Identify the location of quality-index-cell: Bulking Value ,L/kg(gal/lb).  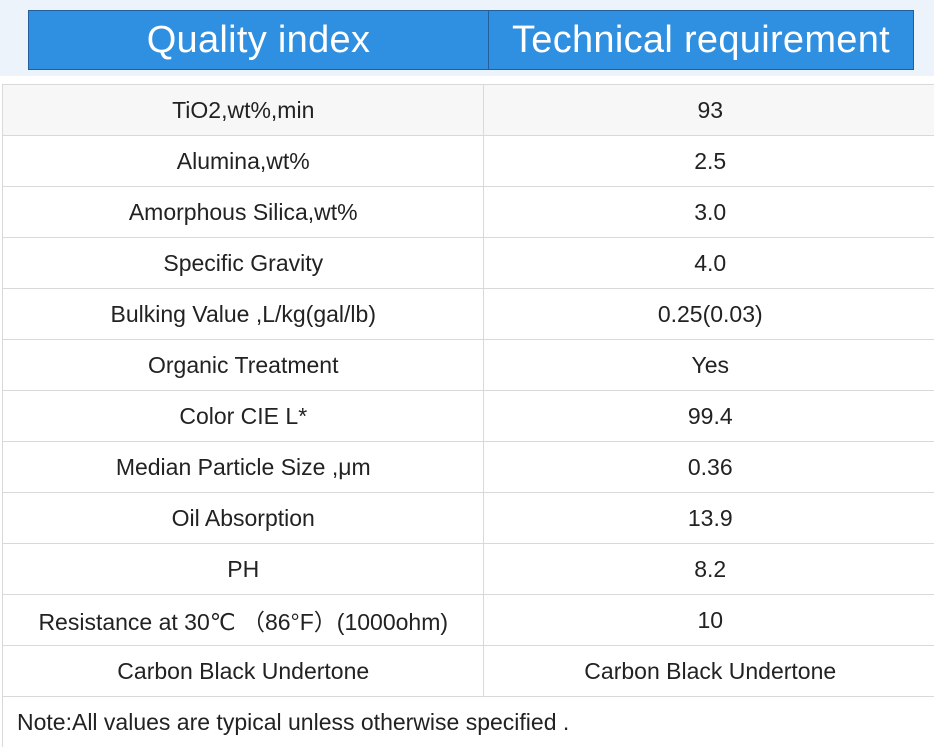
(244, 314).